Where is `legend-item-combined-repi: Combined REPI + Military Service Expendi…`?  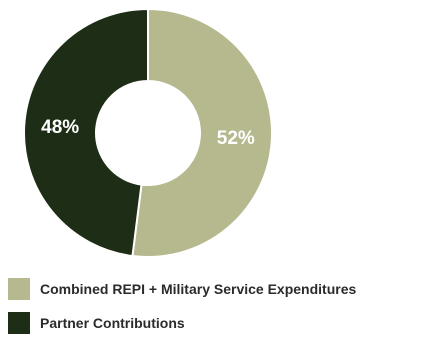
legend-item-combined-repi: Combined REPI + Military Service Expendi… is located at coordinates (182, 289).